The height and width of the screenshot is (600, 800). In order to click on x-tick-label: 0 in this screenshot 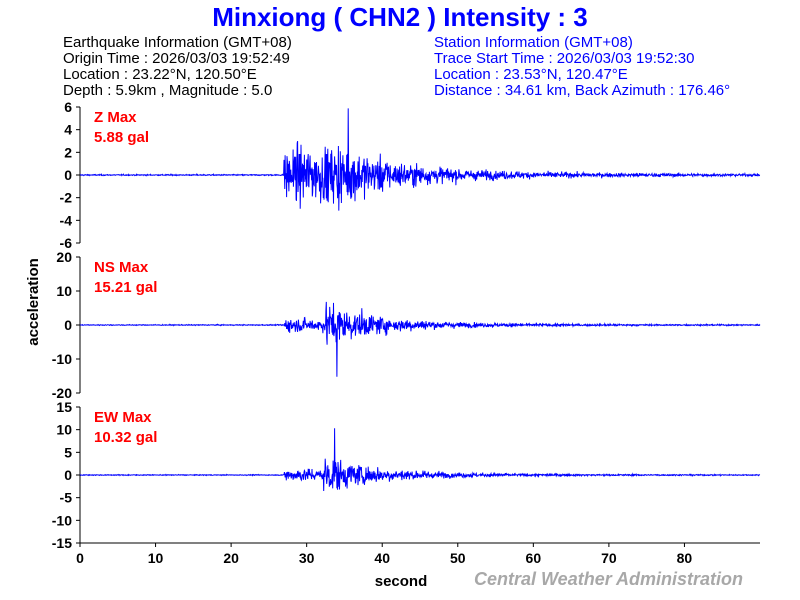, I will do `click(80, 558)`.